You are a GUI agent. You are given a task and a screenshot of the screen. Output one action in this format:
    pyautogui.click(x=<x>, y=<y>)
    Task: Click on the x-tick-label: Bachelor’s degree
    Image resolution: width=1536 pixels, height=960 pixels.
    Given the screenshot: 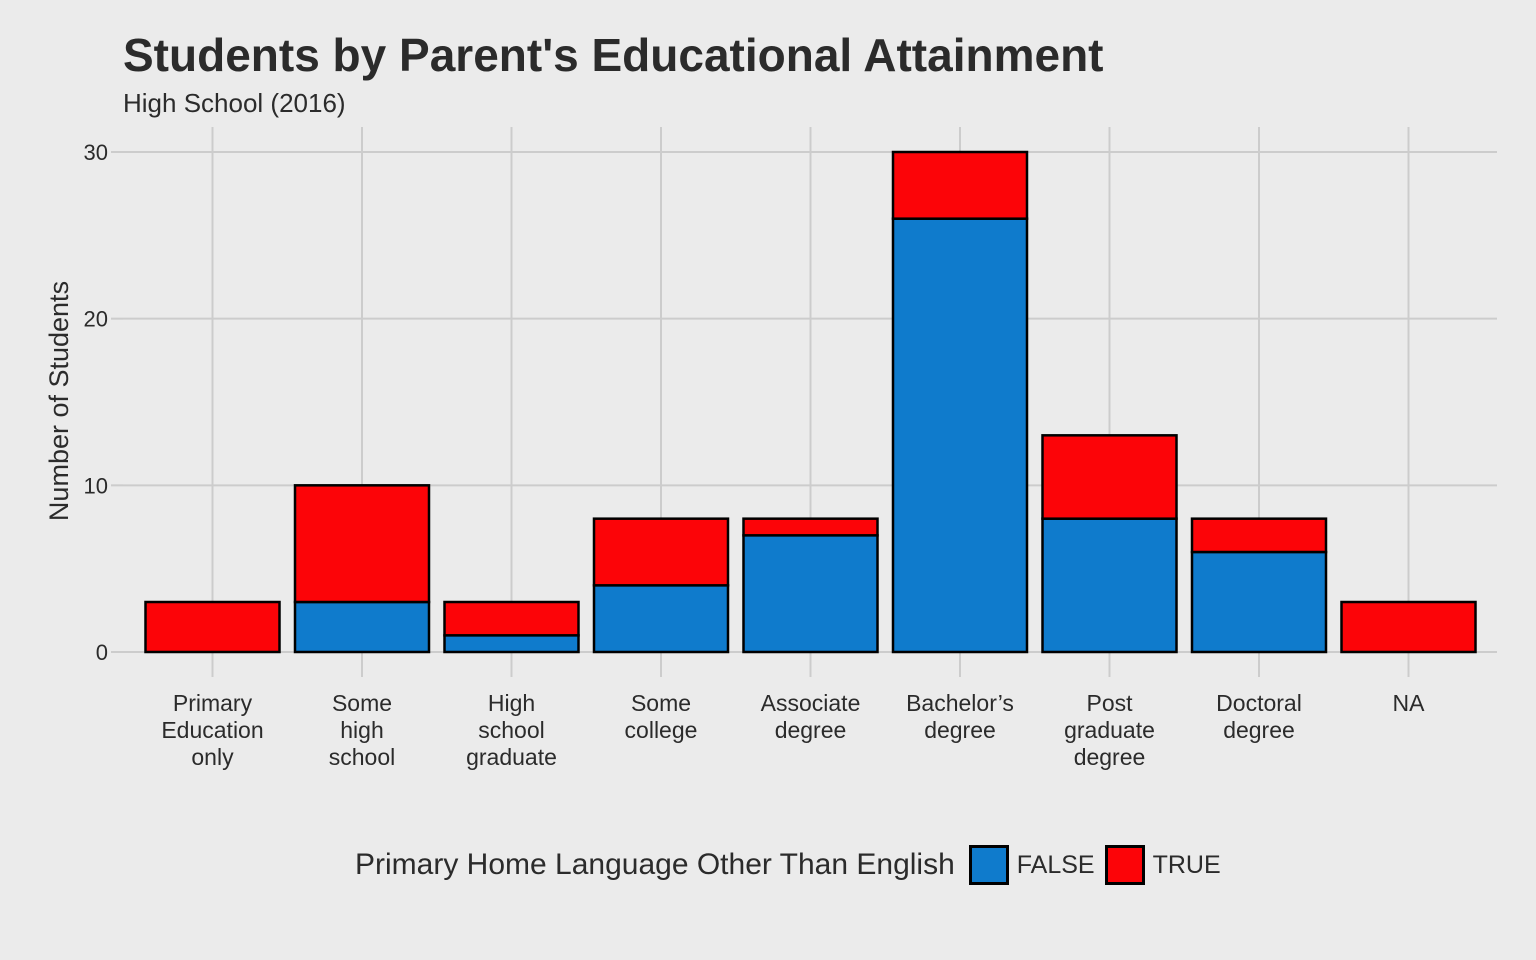 What is the action you would take?
    pyautogui.click(x=960, y=716)
    